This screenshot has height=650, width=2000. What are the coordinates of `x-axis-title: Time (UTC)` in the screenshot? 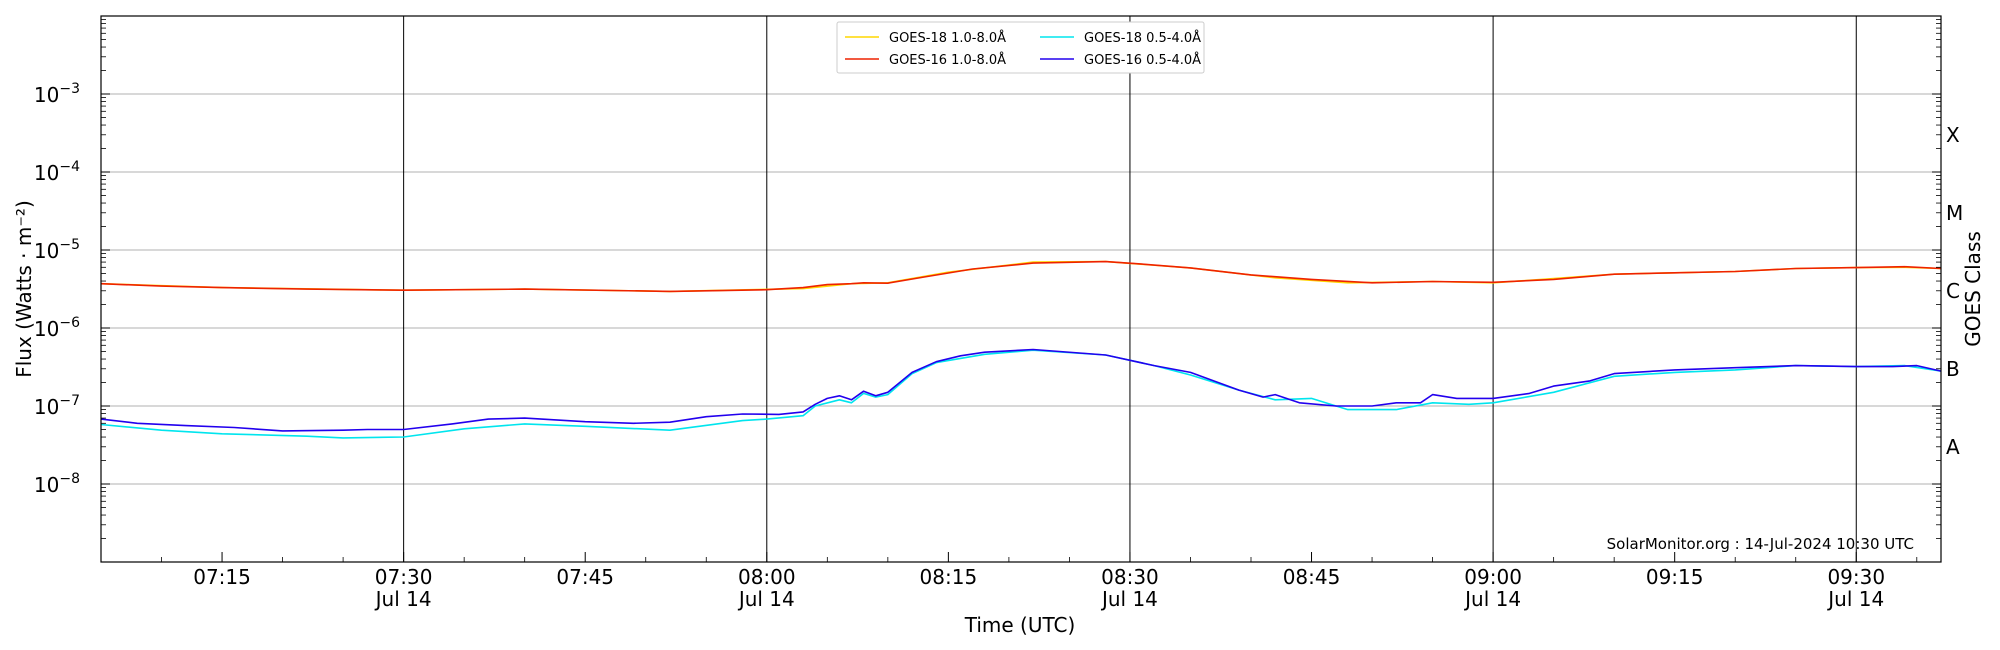 It's located at (1020, 625).